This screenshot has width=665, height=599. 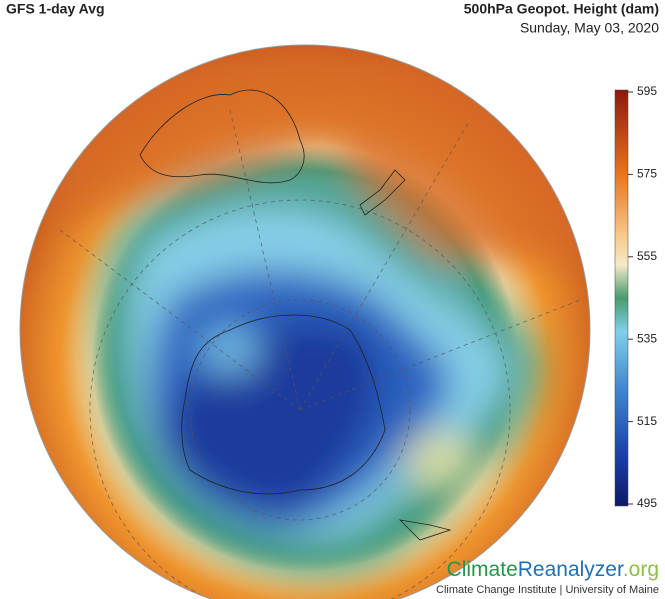 I want to click on colorbar-tick-label: 595, so click(x=647, y=91).